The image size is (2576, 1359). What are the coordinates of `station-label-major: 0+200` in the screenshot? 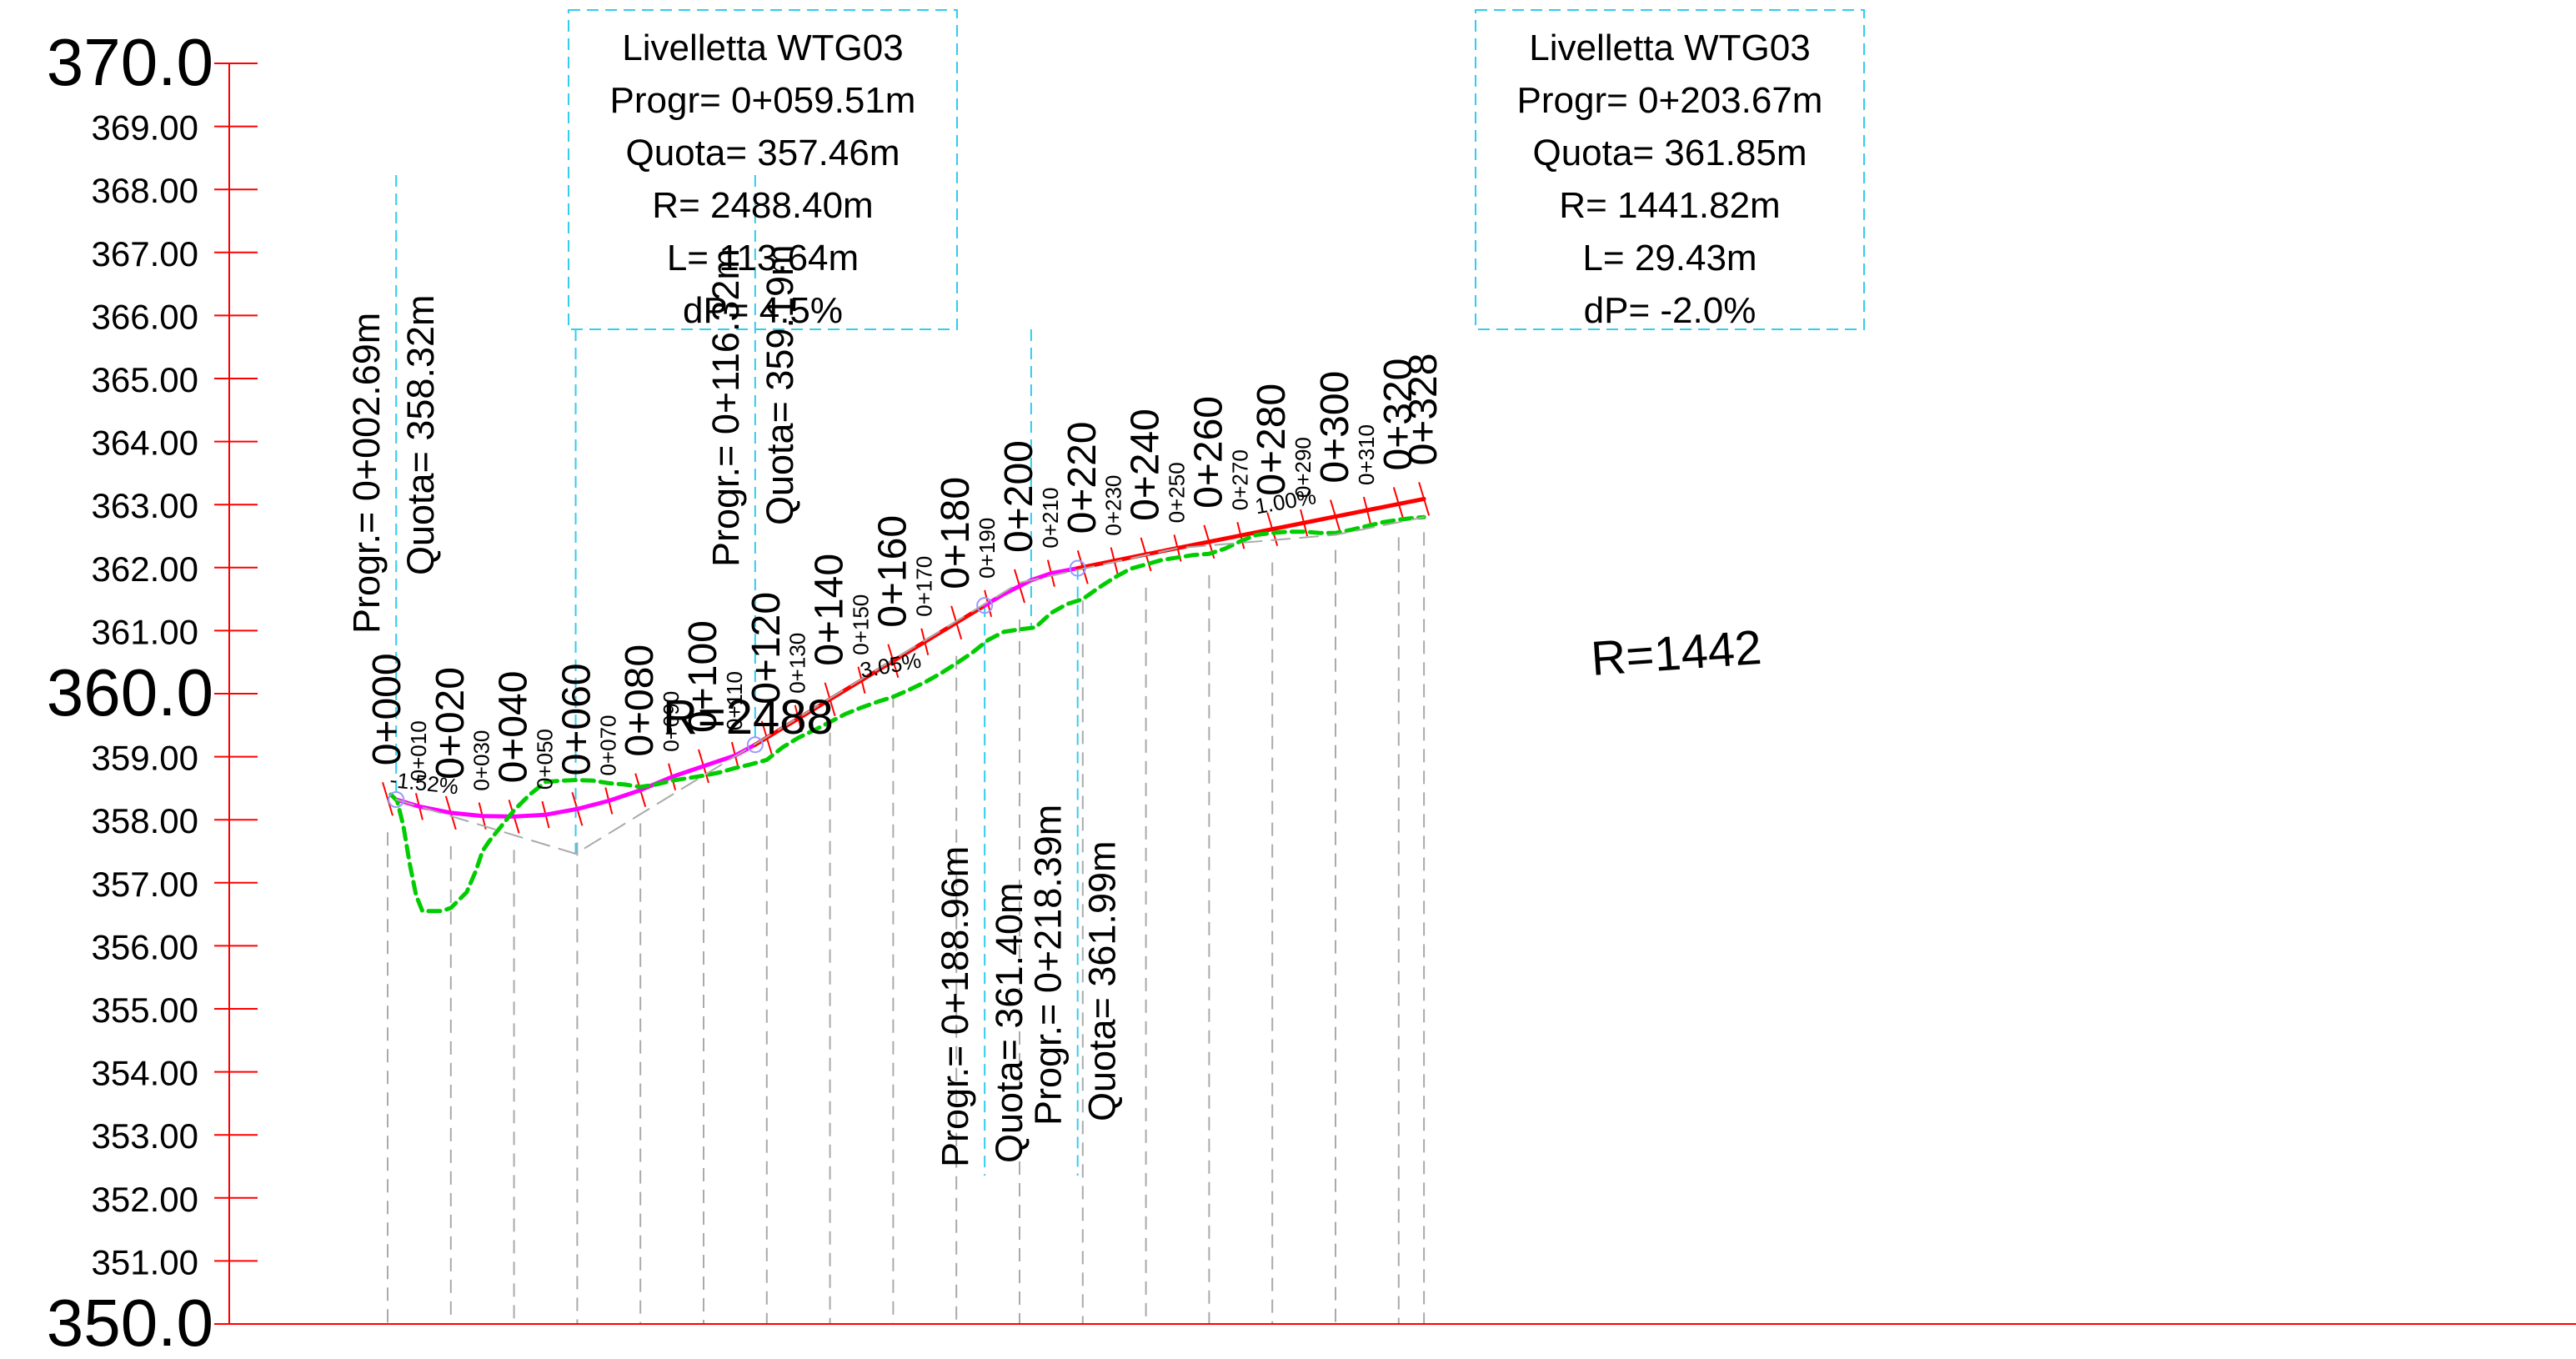 It's located at (1019, 497).